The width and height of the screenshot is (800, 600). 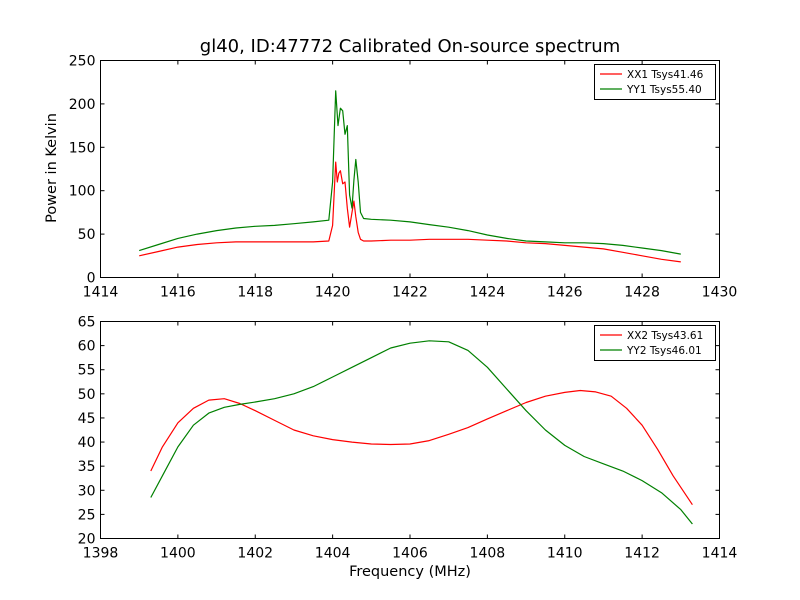 I want to click on top-legend: XX1 Tsys41.46 YY1 Tsys55.40, so click(x=655, y=82).